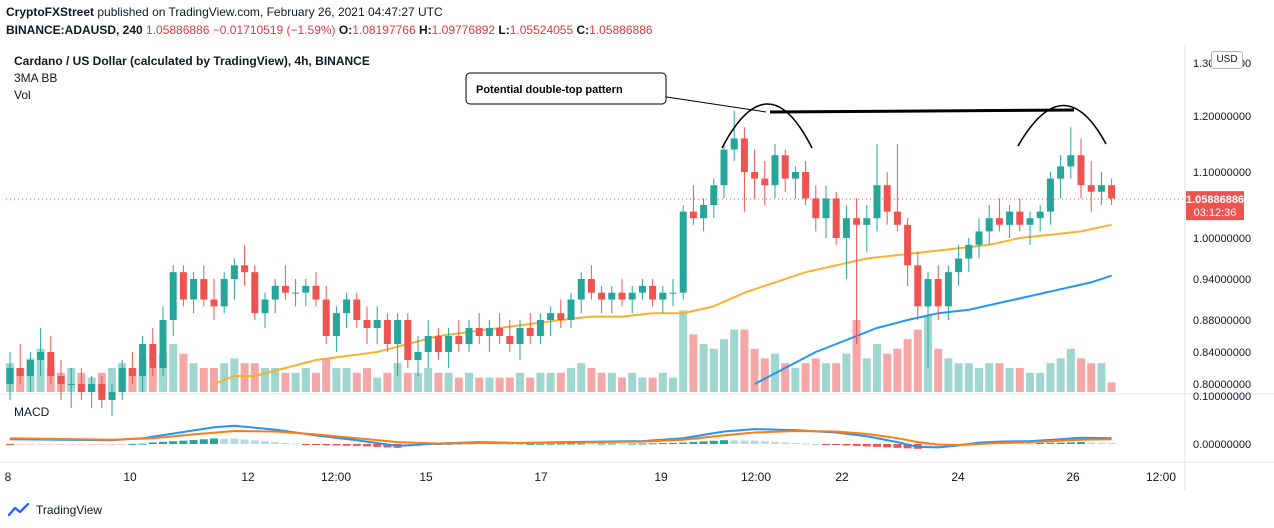 The width and height of the screenshot is (1274, 528). I want to click on price-change: −0.01710519 (−1.59%), so click(274, 30).